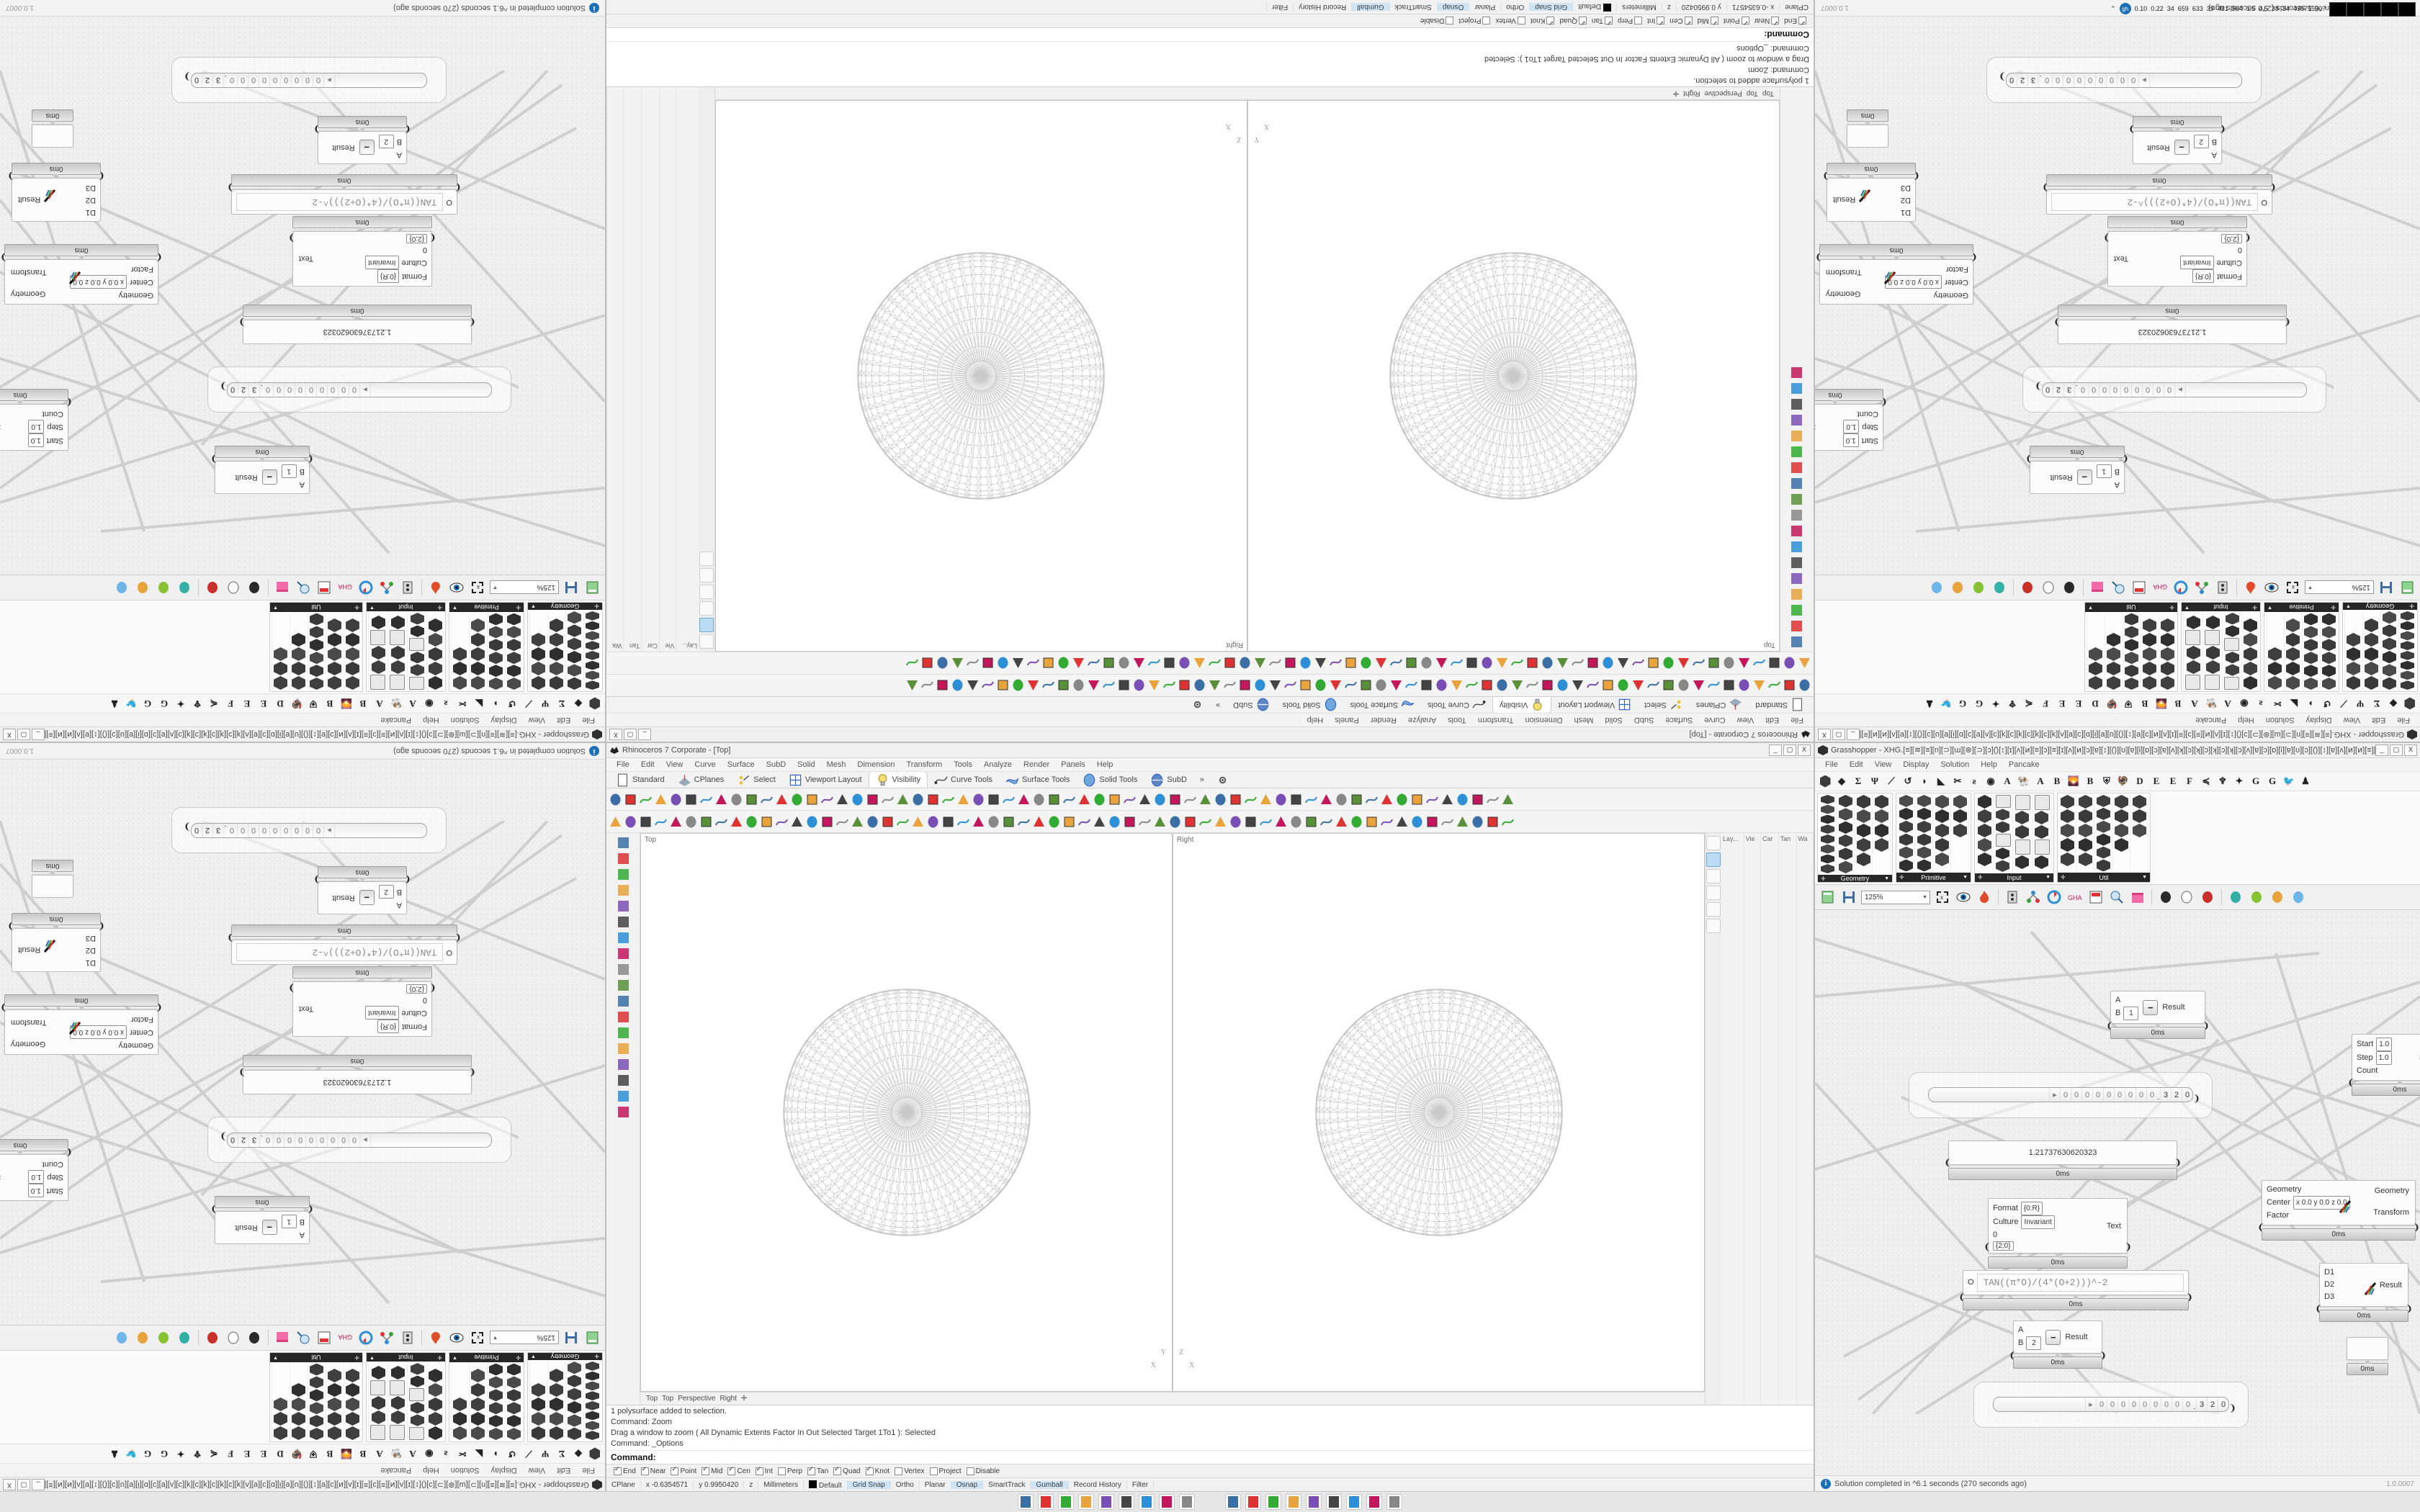 The image size is (2420, 1512). What do you see at coordinates (316, 647) in the screenshot?
I see `component-group-util: ✛ Util ▼` at bounding box center [316, 647].